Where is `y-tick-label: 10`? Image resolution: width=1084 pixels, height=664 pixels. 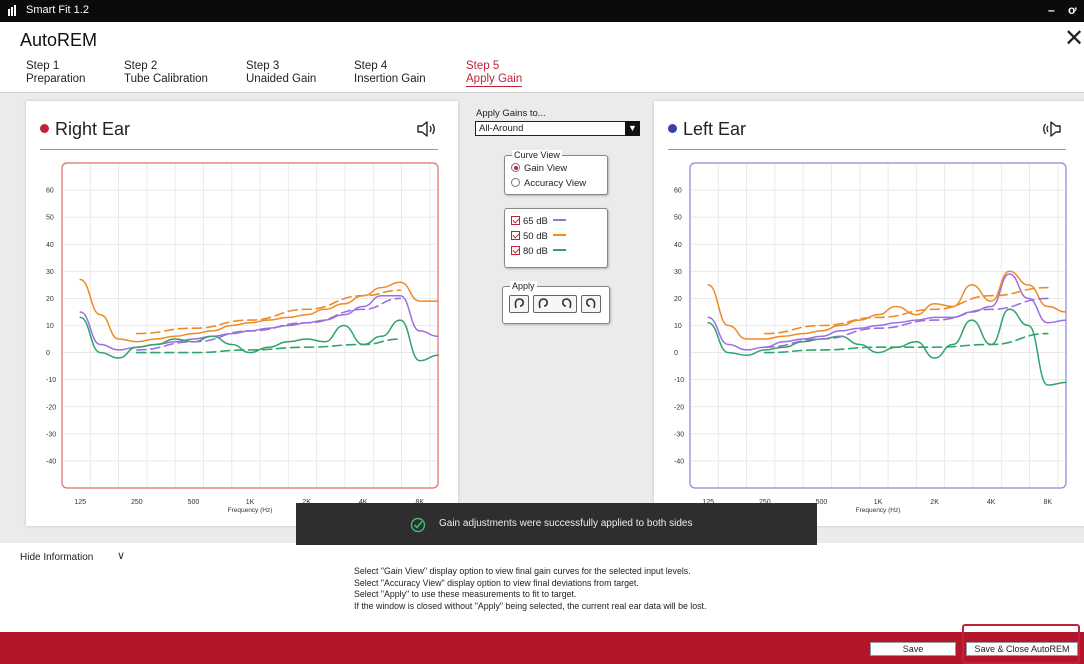 y-tick-label: 10 is located at coordinates (50, 326).